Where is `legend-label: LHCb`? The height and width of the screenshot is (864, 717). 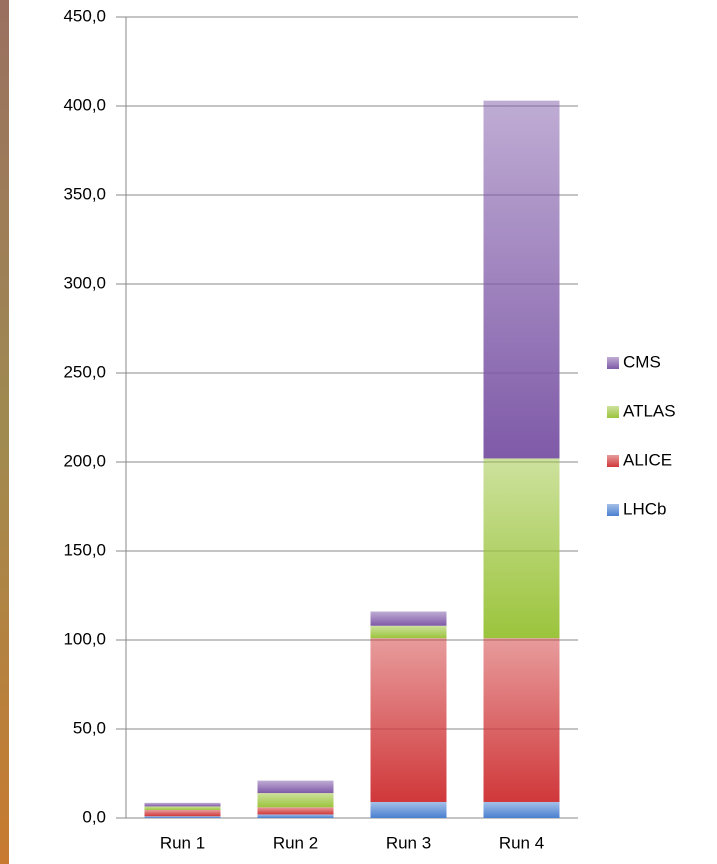
legend-label: LHCb is located at coordinates (644, 508).